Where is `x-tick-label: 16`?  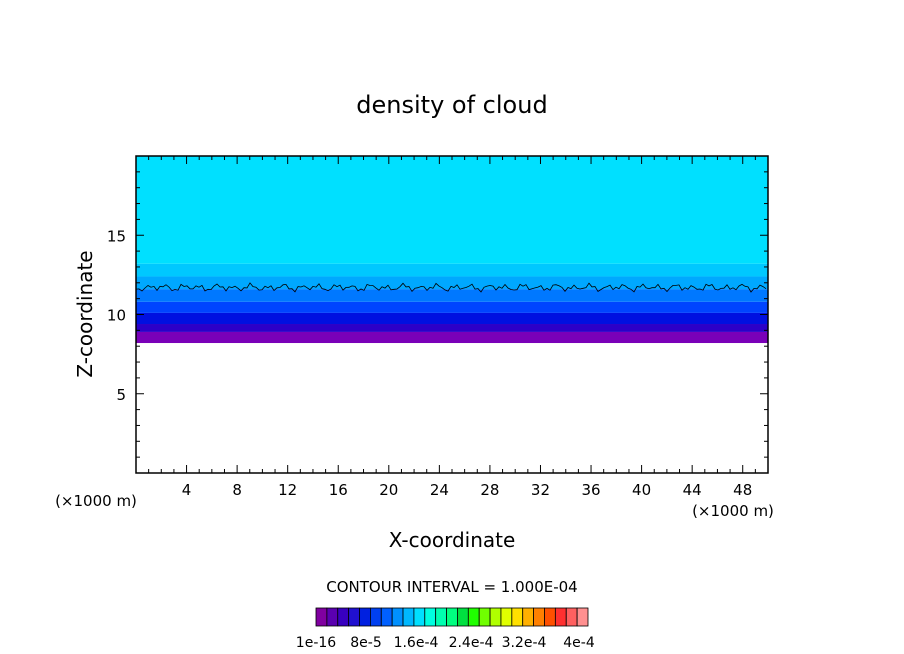
x-tick-label: 16 is located at coordinates (338, 490).